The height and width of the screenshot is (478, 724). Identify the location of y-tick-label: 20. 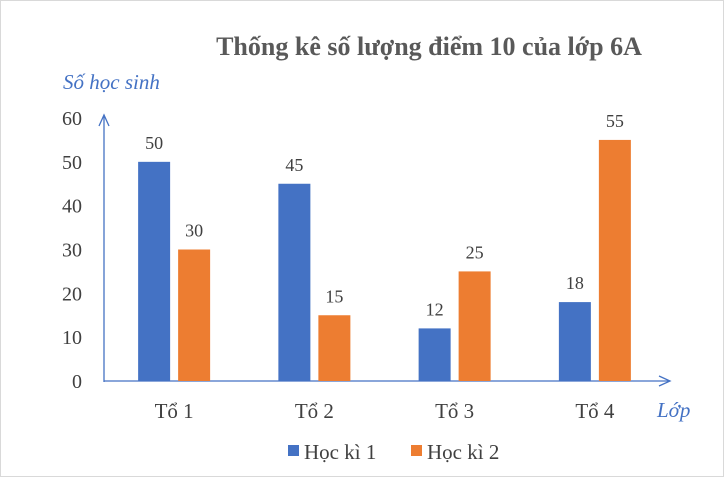
(72, 294).